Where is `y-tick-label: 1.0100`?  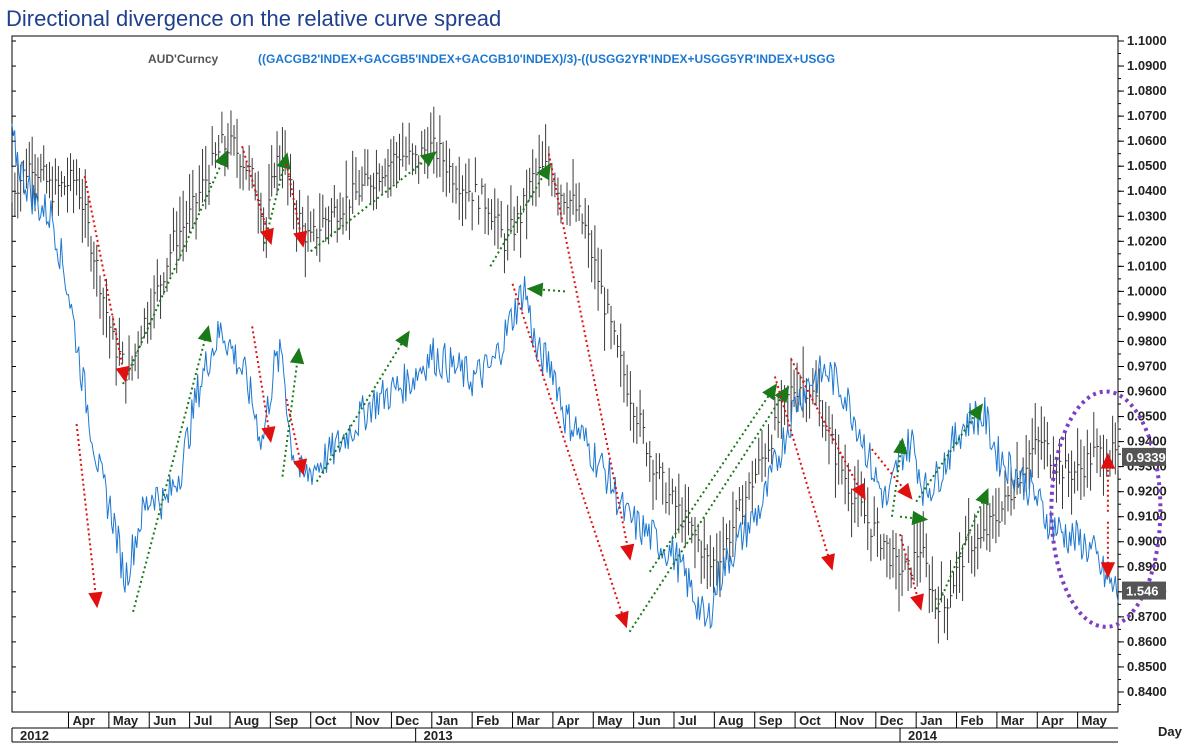
y-tick-label: 1.0100 is located at coordinates (1147, 265).